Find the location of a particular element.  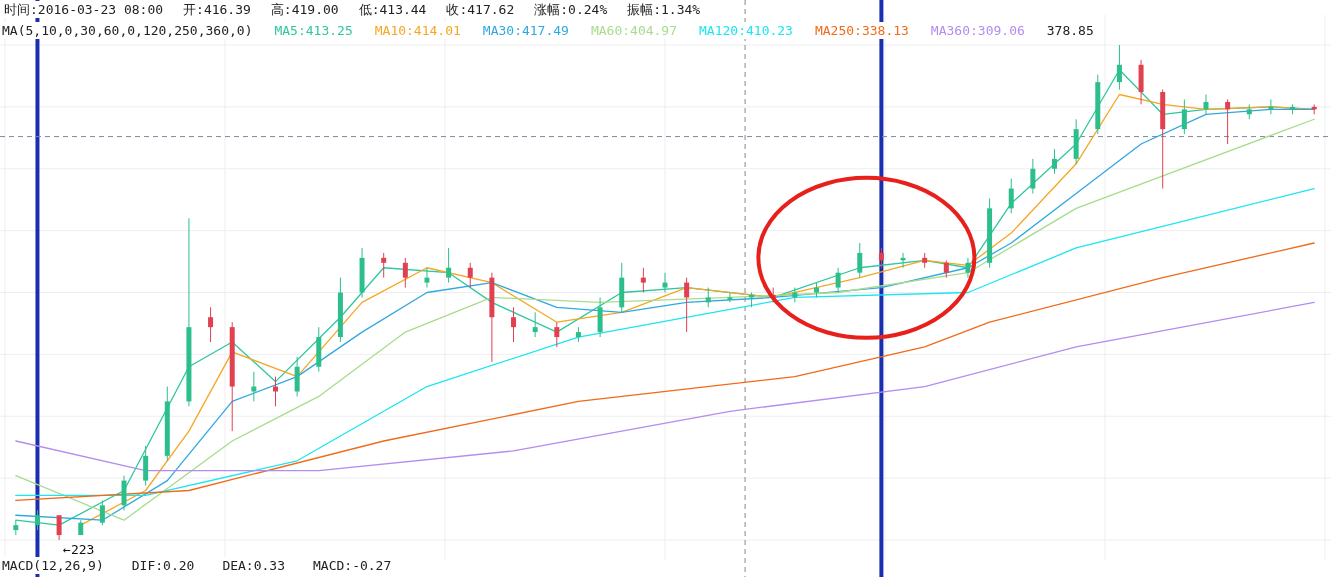

text: 涨幅:0.24% is located at coordinates (571, 9).